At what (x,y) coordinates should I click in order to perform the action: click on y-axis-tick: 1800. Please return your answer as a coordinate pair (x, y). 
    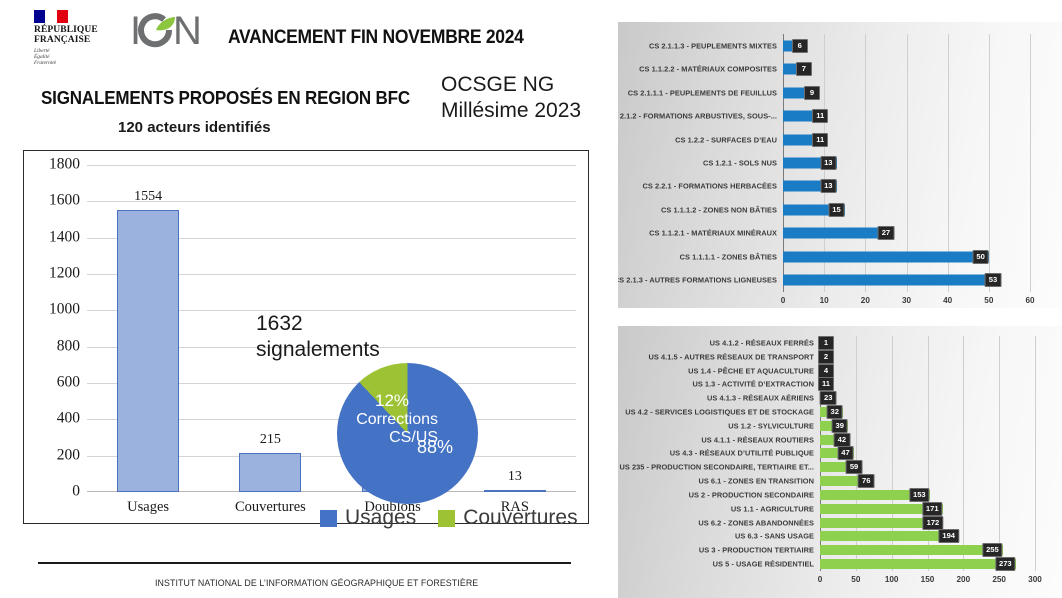
    Looking at the image, I should click on (64, 164).